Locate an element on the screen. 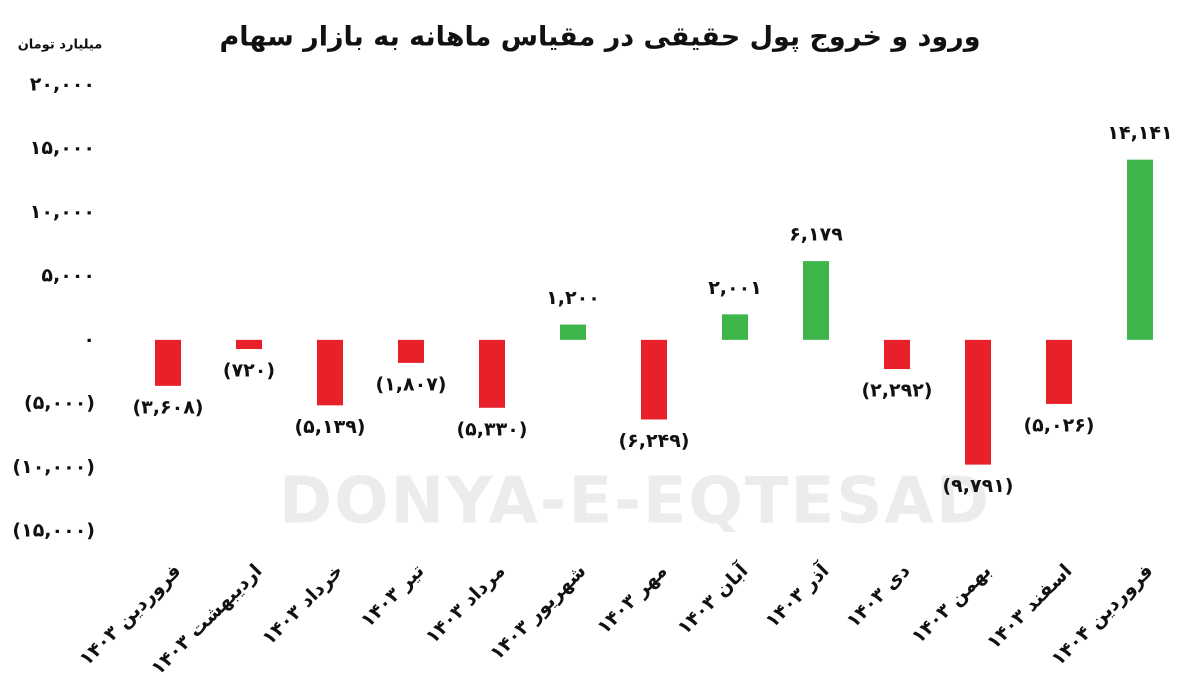  y-tick-label: ۵,۰۰۰ is located at coordinates (68, 276).